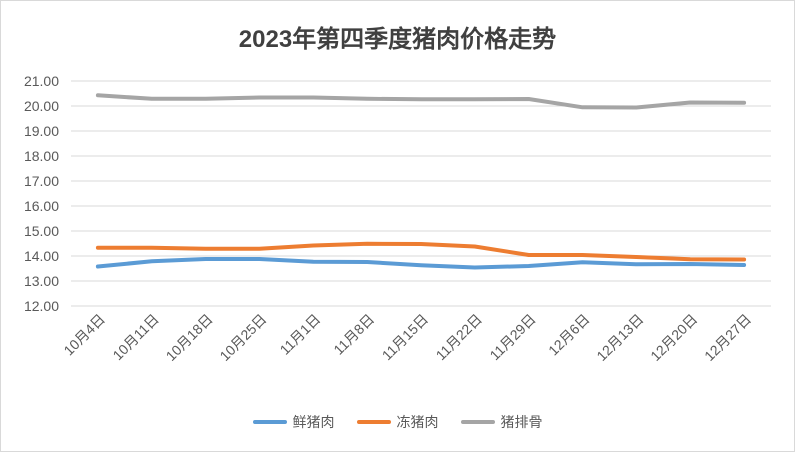 Image resolution: width=795 pixels, height=452 pixels. Describe the element at coordinates (41, 106) in the screenshot. I see `y-tick-label: 20.00` at that location.